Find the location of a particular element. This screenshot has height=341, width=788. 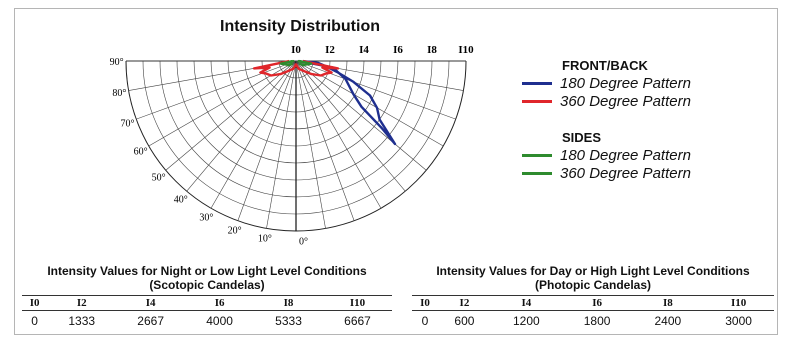

legend-group-title: SIDES is located at coordinates (582, 137).